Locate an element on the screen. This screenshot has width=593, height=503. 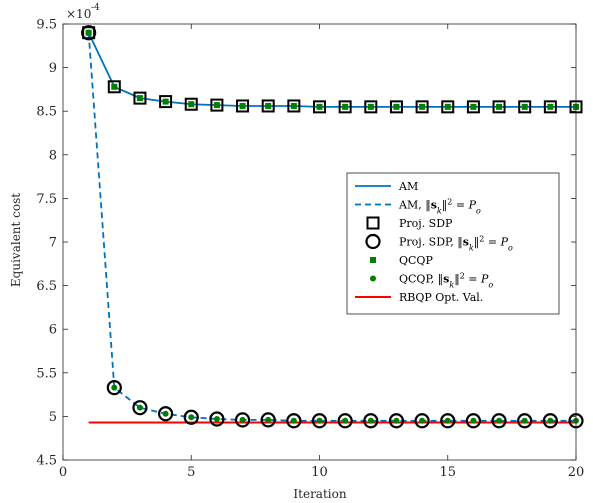
legend-am-label: AM is located at coordinates (408, 186).